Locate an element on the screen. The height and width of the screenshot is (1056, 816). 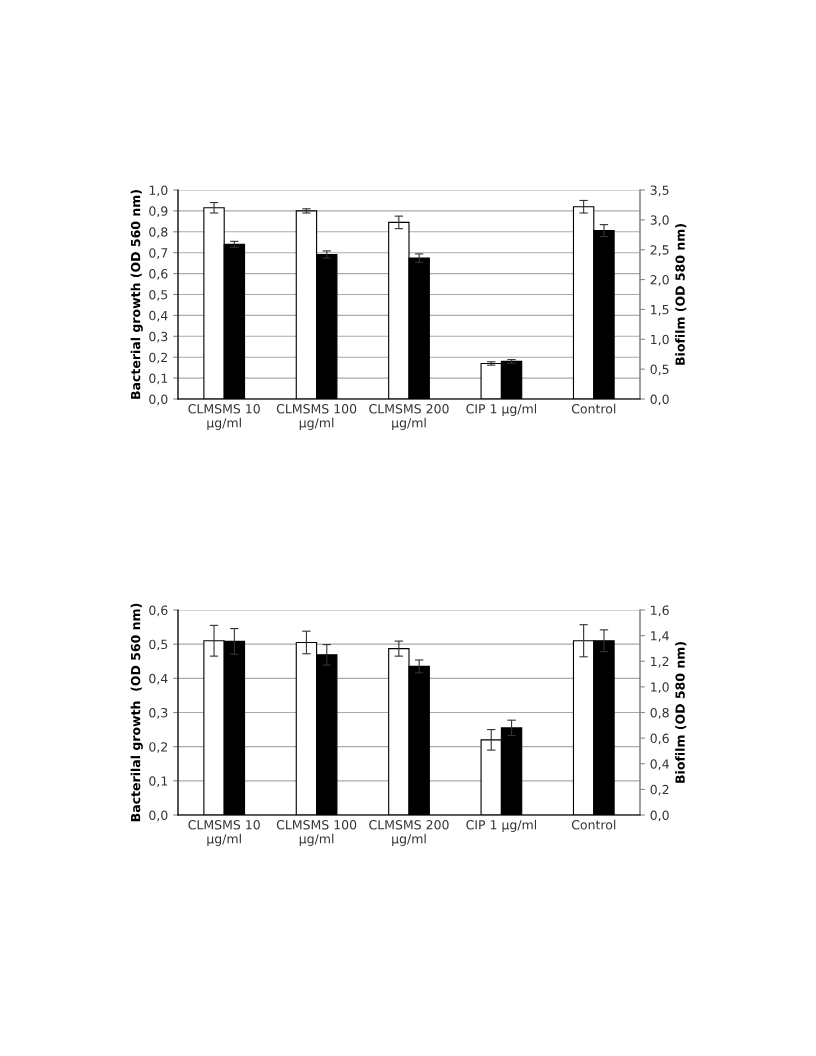
y2-tick-label: 3,0 is located at coordinates (659, 221).